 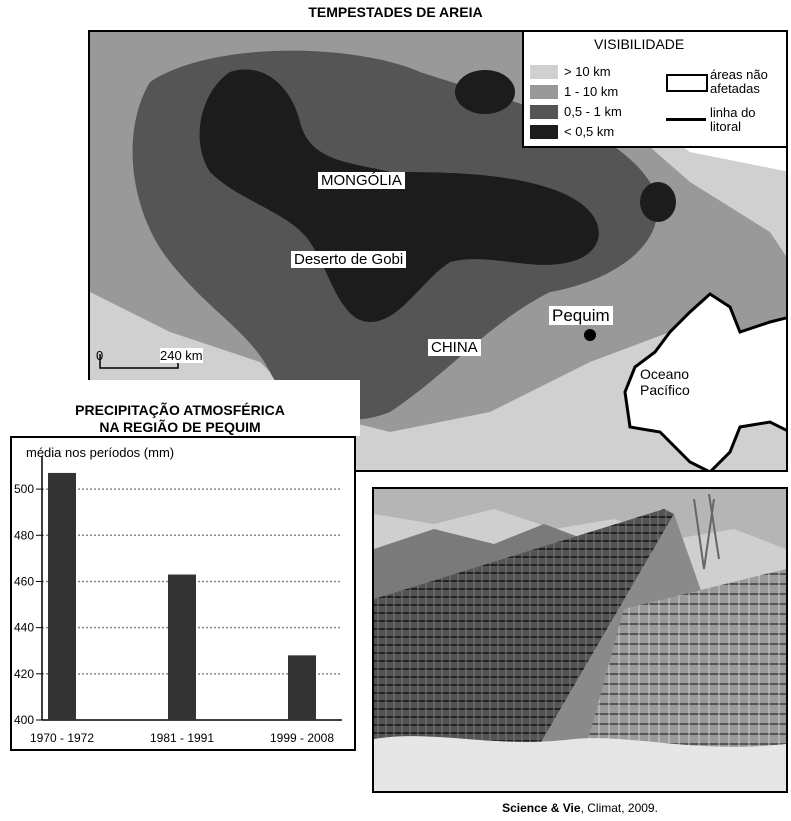 I want to click on label-ocean-line1: Oceano, so click(x=665, y=374).